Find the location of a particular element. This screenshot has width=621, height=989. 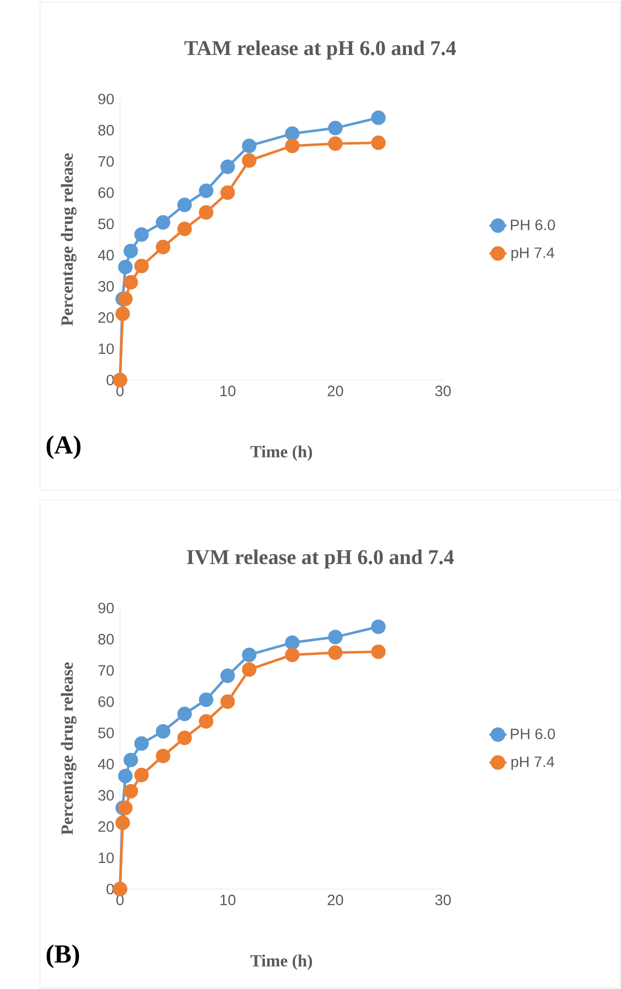

chart-title: TAM release at pH 6.0 and 7.4 is located at coordinates (320, 50).